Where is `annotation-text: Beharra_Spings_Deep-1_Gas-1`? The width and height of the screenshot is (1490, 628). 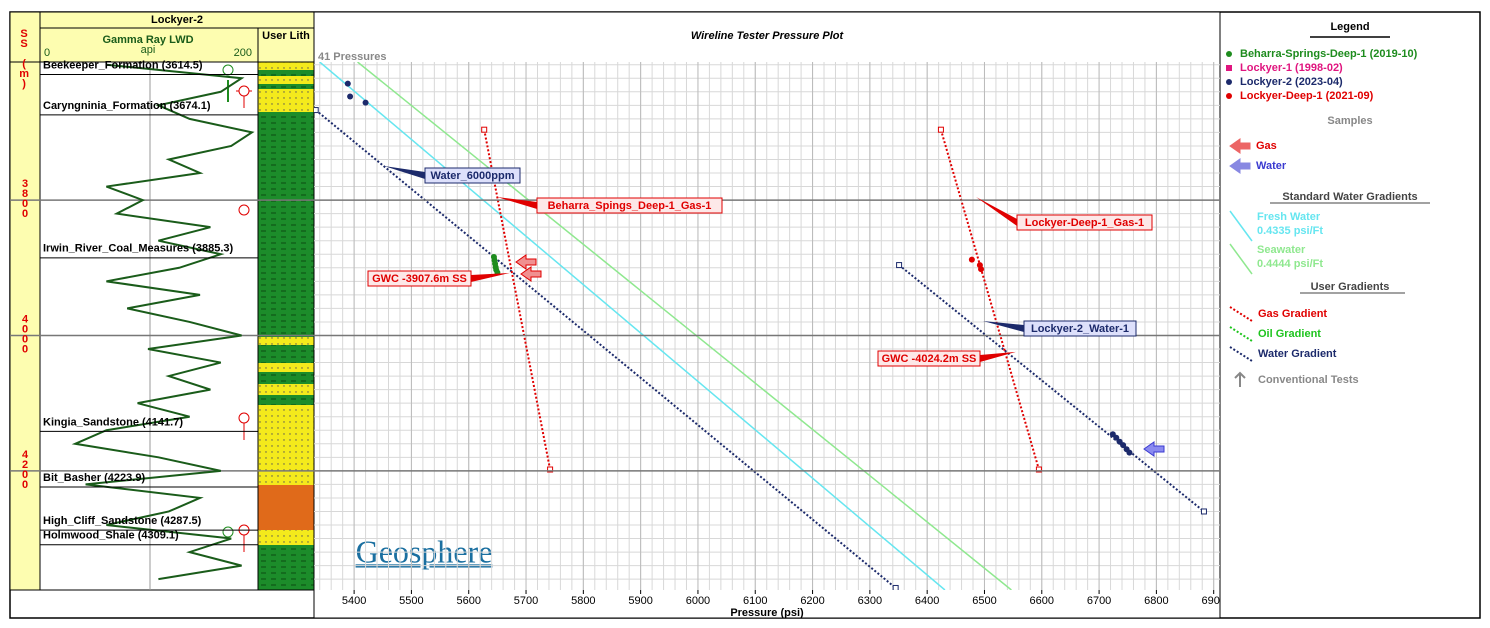 annotation-text: Beharra_Spings_Deep-1_Gas-1 is located at coordinates (630, 206).